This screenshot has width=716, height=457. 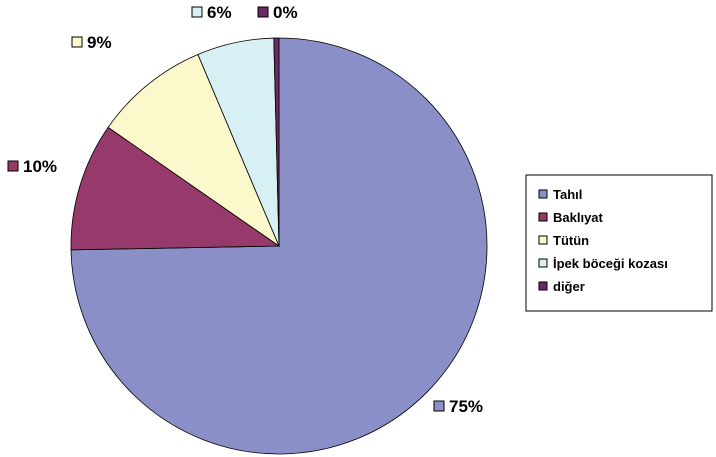 I want to click on legend-label-tu-tu-n: Tütün, so click(x=571, y=240).